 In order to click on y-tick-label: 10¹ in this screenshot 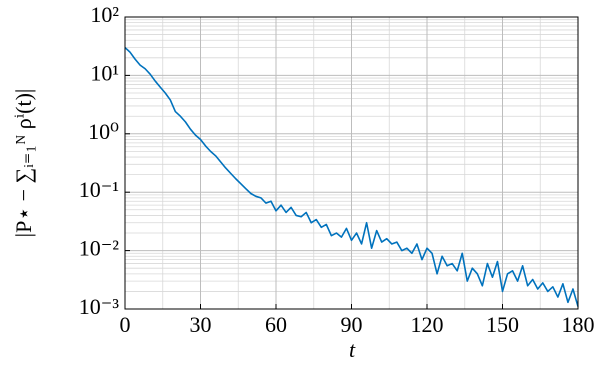, I will do `click(104, 72)`.